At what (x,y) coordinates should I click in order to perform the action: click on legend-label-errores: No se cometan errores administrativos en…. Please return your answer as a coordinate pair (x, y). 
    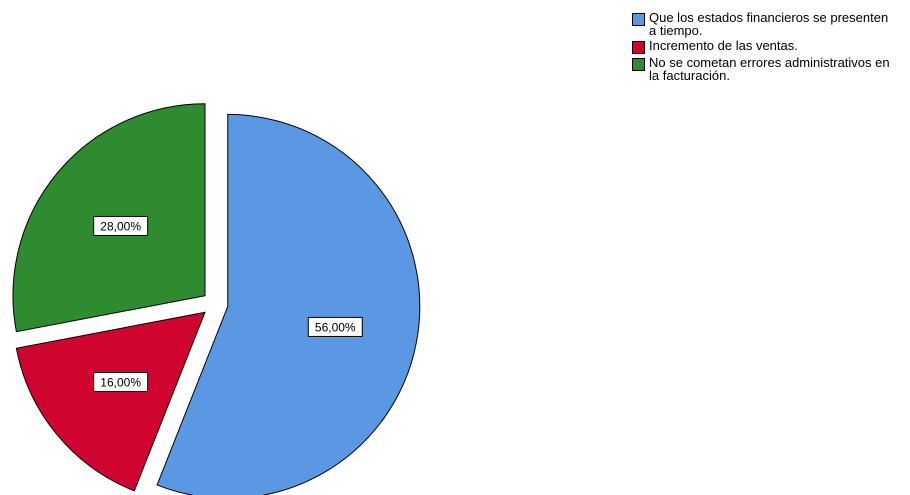
    Looking at the image, I should click on (769, 69).